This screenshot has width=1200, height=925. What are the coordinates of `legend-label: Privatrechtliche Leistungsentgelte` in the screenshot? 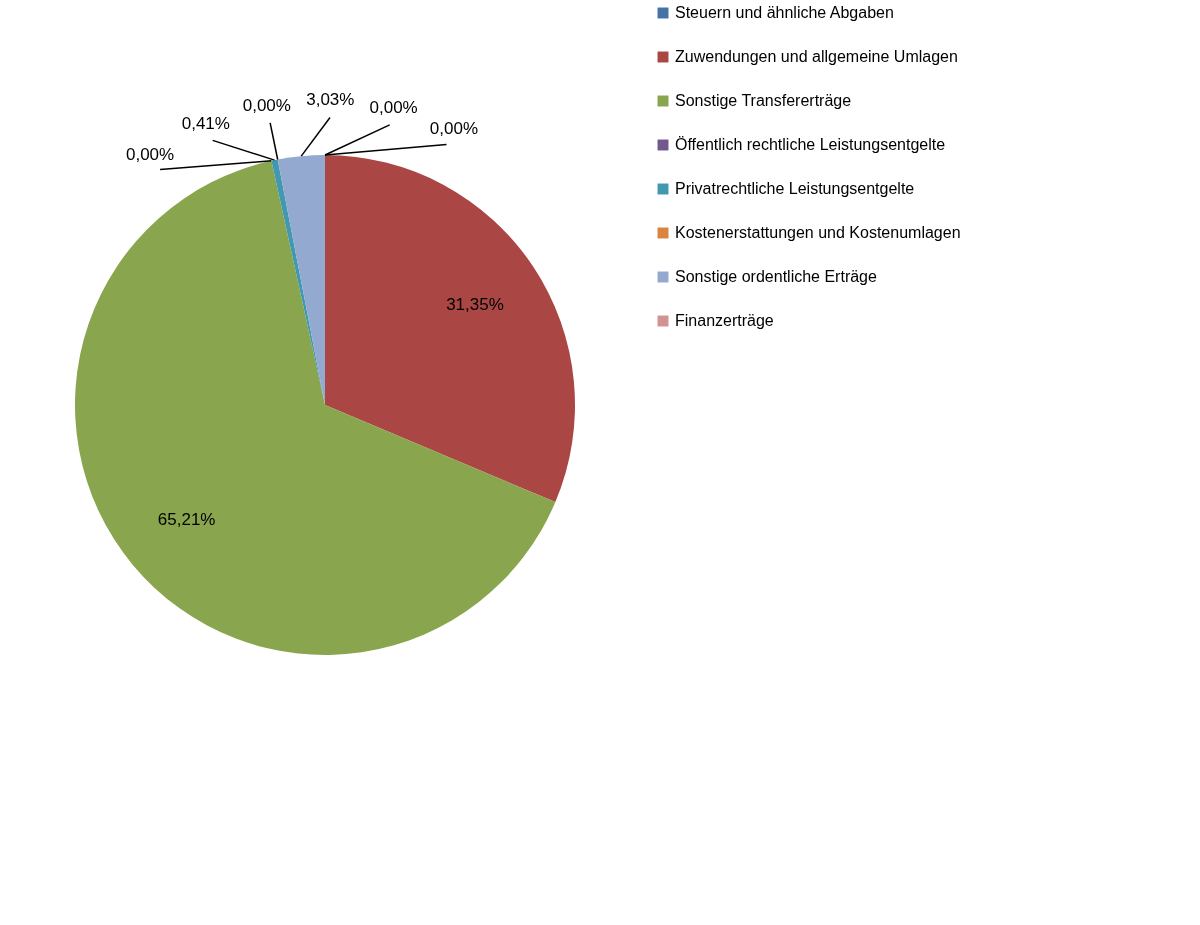 It's located at (795, 188).